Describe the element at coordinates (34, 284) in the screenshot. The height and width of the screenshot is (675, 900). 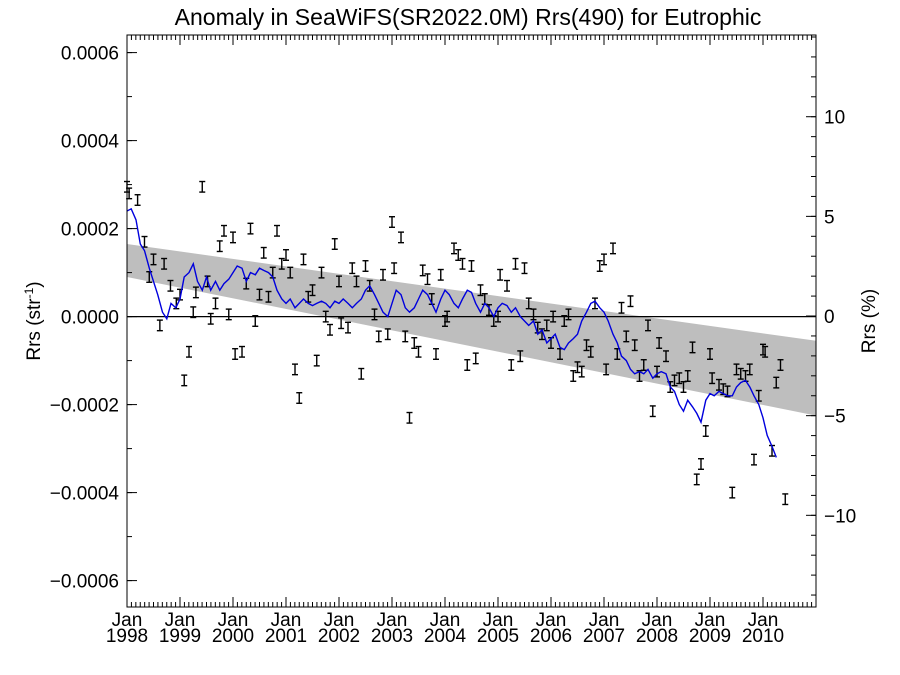
I see `y-axis-title-left-close: )` at that location.